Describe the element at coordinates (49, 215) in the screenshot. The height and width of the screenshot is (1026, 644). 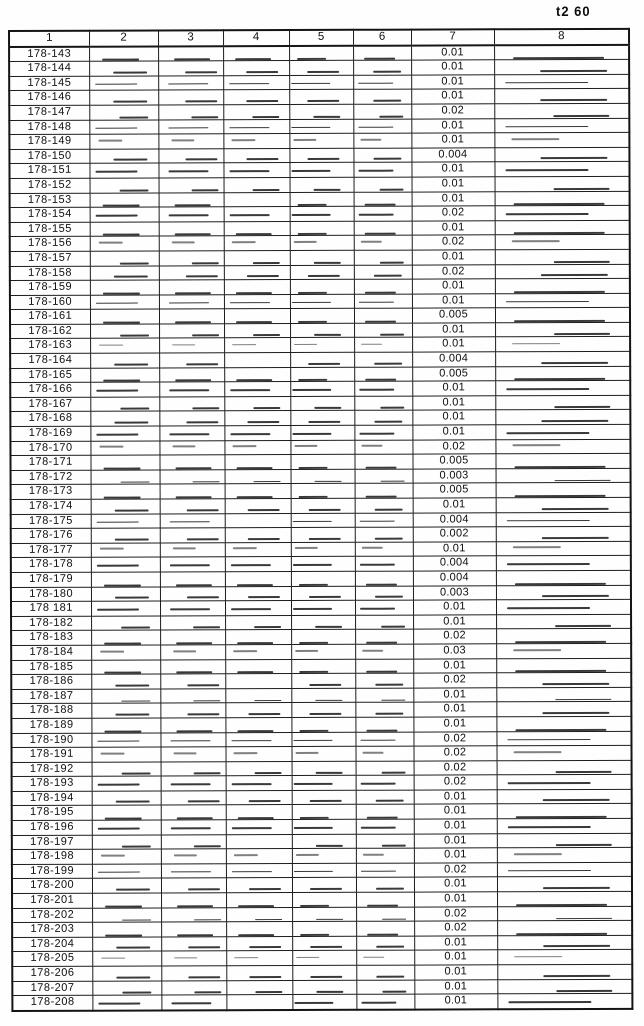
I see `row-label-cell: 178-154` at that location.